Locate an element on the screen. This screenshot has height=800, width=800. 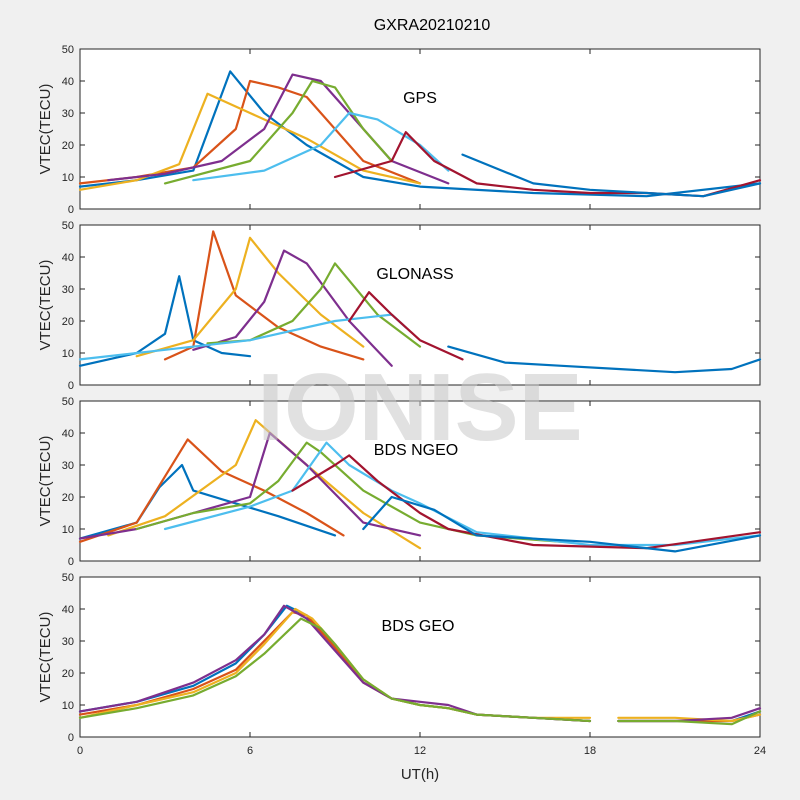
x-tick-label: 0 is located at coordinates (80, 751).